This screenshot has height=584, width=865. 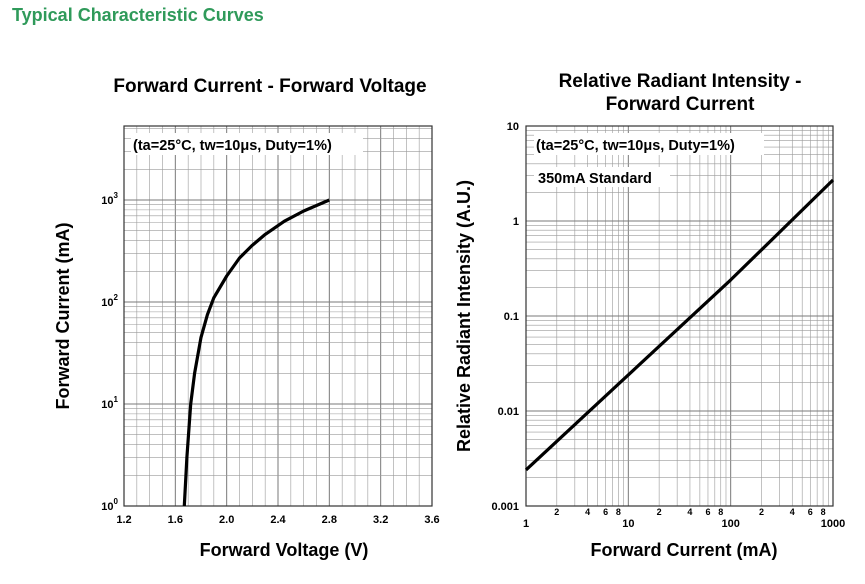 I want to click on section-title: Typical Characteristic Curves, so click(x=138, y=15).